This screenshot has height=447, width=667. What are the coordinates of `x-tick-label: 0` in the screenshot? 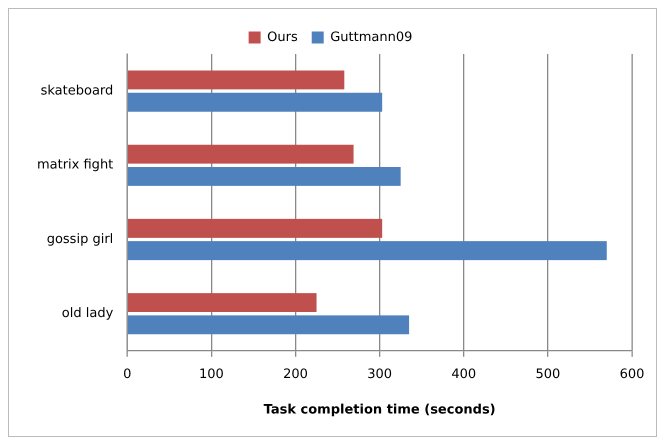 It's located at (127, 374).